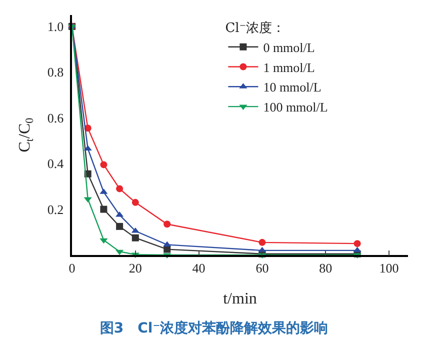 The width and height of the screenshot is (428, 343). What do you see at coordinates (55, 118) in the screenshot?
I see `y-tick-label: 0.6` at bounding box center [55, 118].